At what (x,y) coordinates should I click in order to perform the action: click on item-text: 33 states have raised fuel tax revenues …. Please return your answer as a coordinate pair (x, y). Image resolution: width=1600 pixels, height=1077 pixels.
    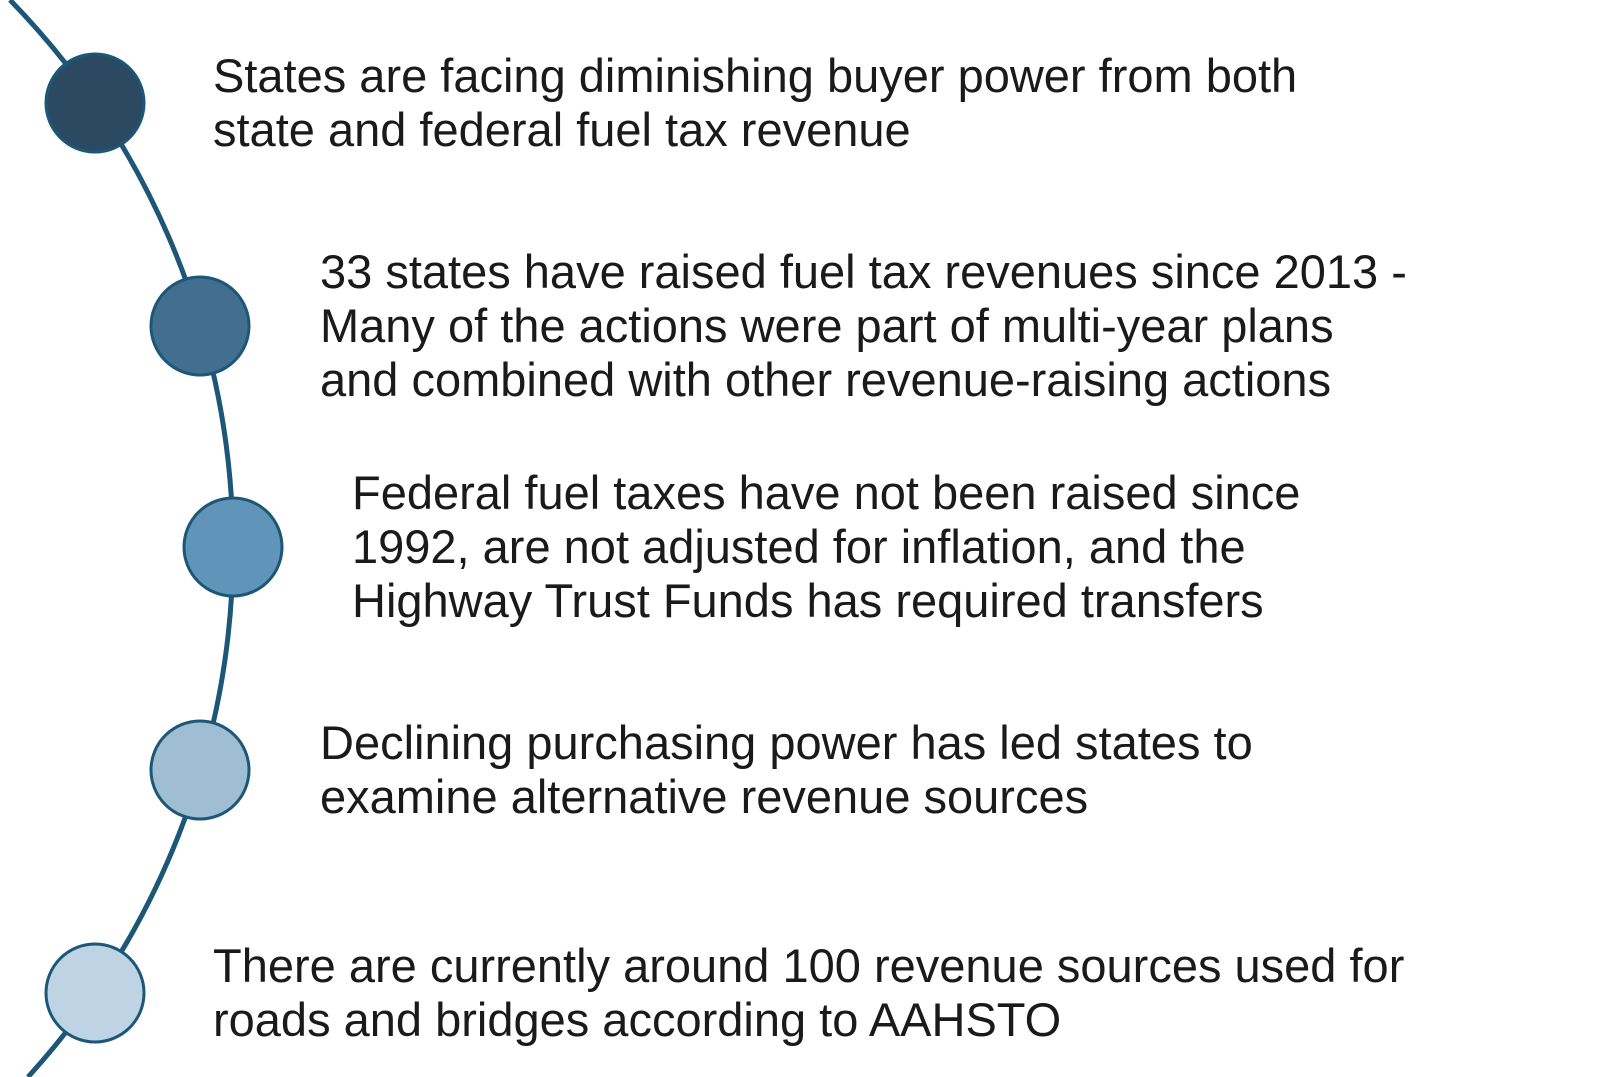
    Looking at the image, I should click on (863, 271).